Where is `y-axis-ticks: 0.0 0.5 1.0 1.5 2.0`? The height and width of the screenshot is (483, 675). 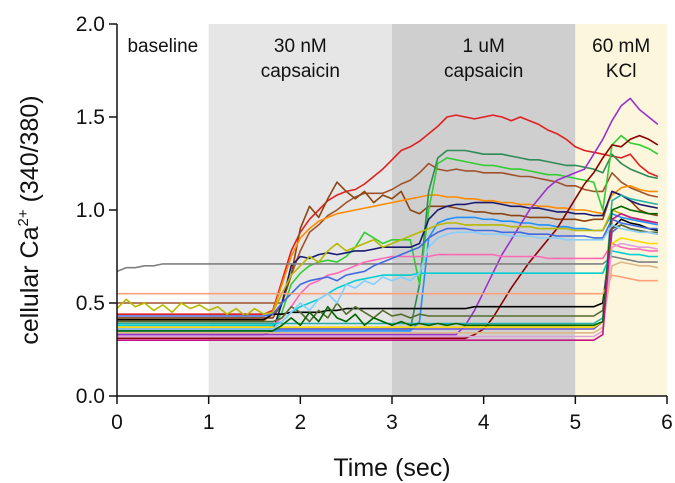 y-axis-ticks: 0.0 0.5 1.0 1.5 2.0 is located at coordinates (96, 210).